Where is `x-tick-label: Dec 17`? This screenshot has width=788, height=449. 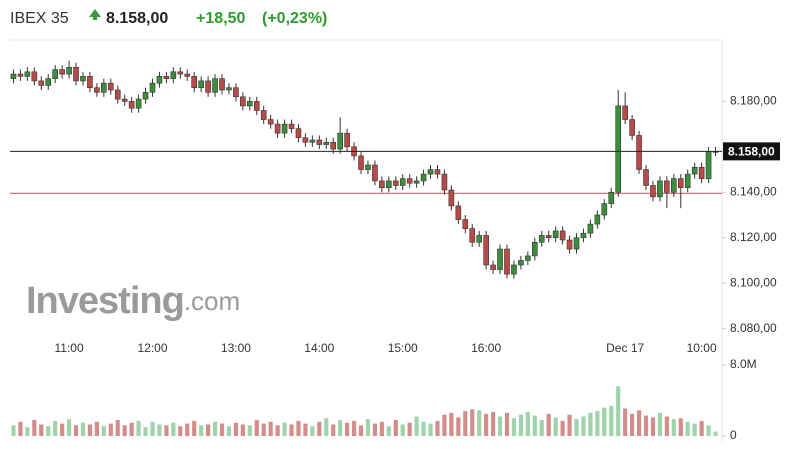
x-tick-label: Dec 17 is located at coordinates (625, 348).